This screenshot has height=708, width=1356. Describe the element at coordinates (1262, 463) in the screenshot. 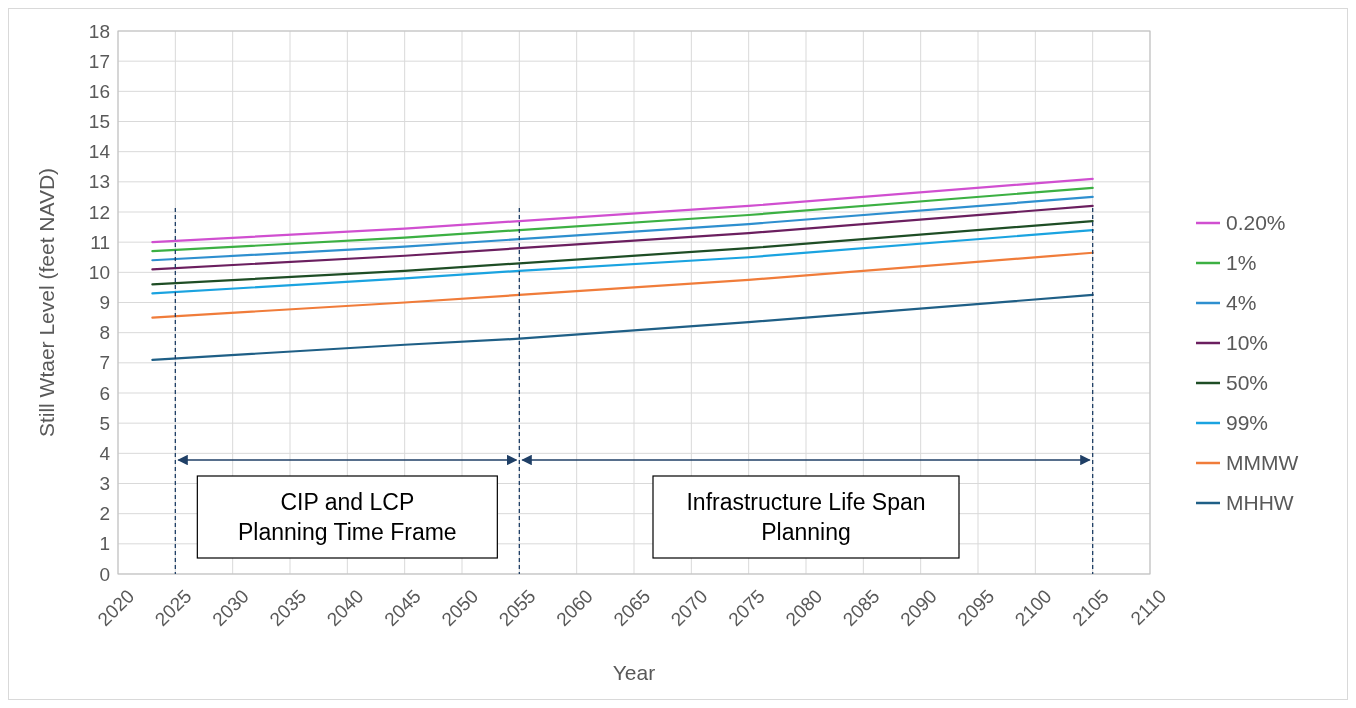

I see `legend-label: MMMW` at that location.